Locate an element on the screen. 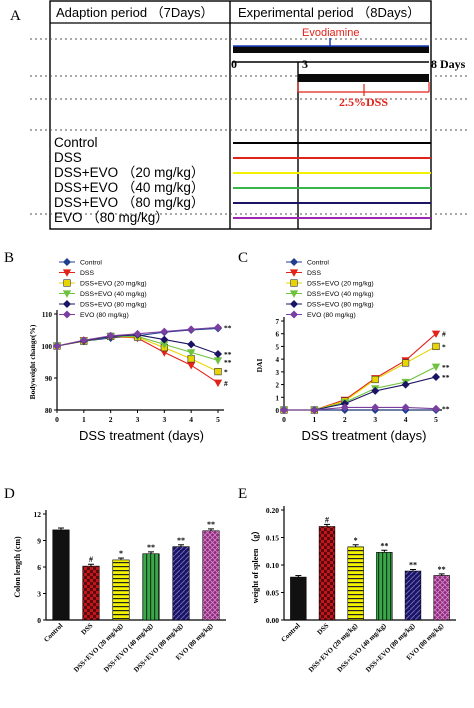  e-category-label-3: DSS+EVO (40 mg/kg) is located at coordinates (362, 647).